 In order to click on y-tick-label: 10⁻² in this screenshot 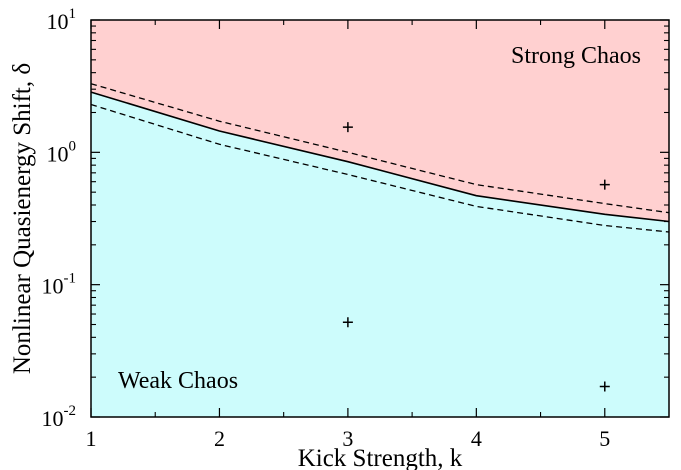, I will do `click(59, 417)`.